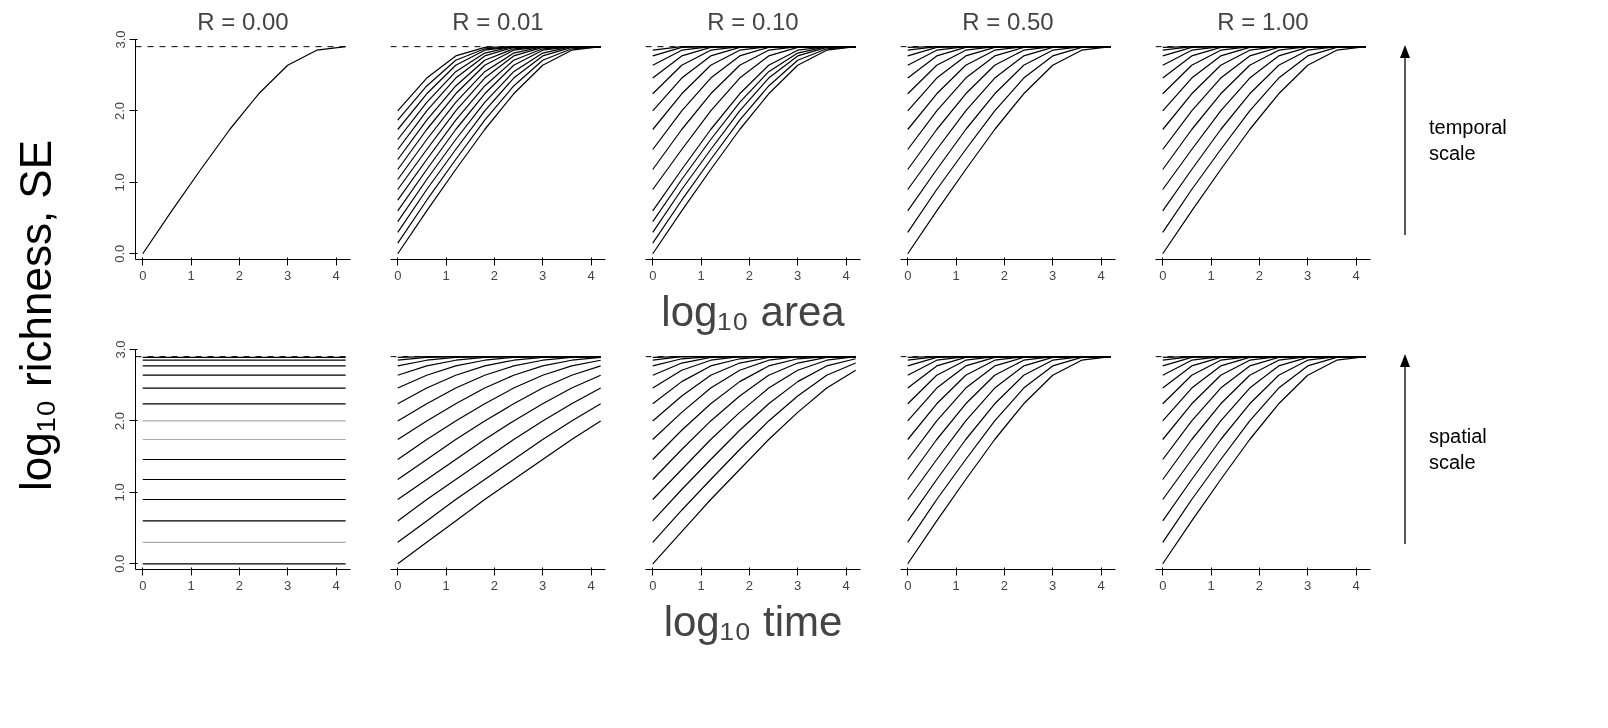  Describe the element at coordinates (753, 21) in the screenshot. I see `chart-title: R = 0.10` at that location.